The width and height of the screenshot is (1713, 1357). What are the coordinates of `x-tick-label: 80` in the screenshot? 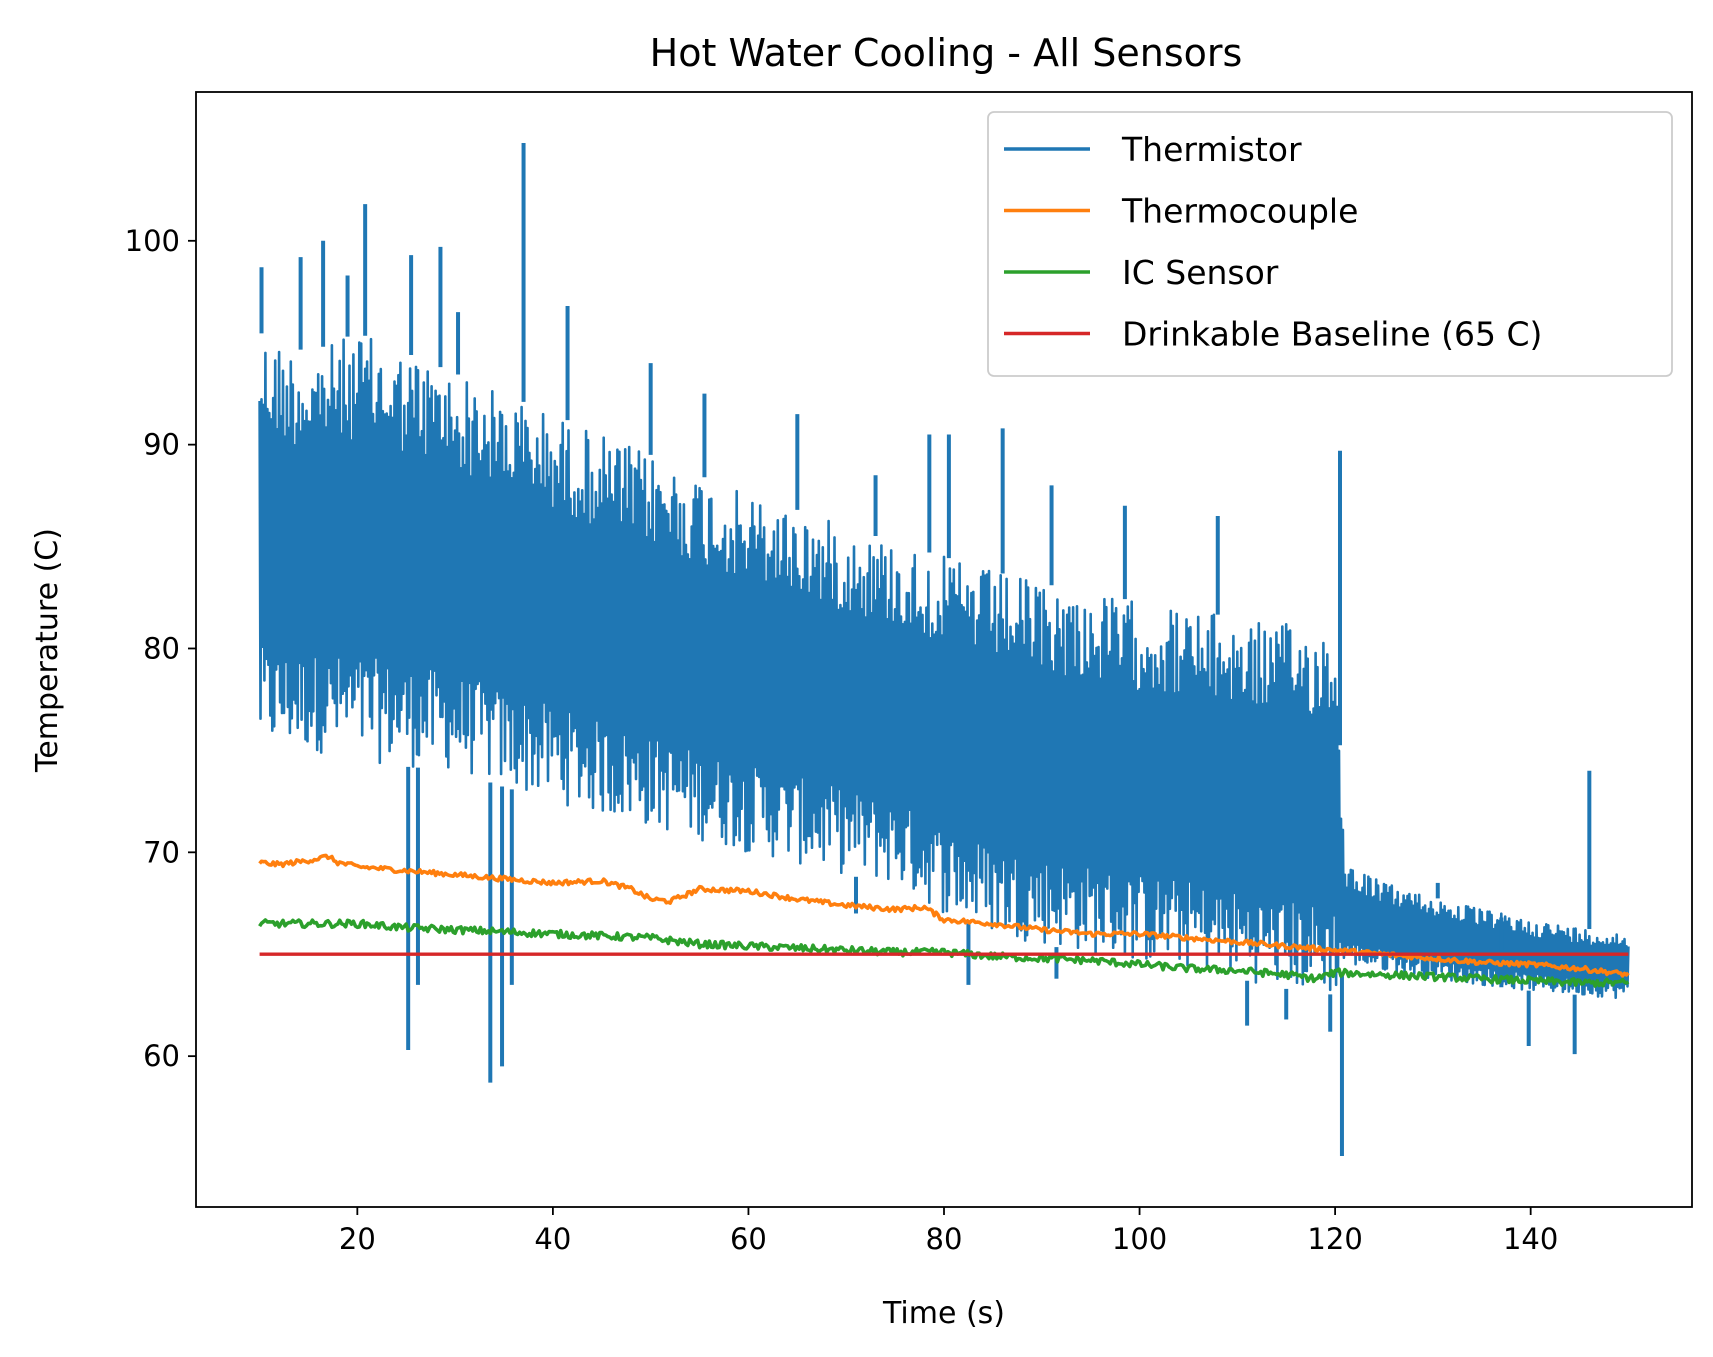 It's located at (944, 1239).